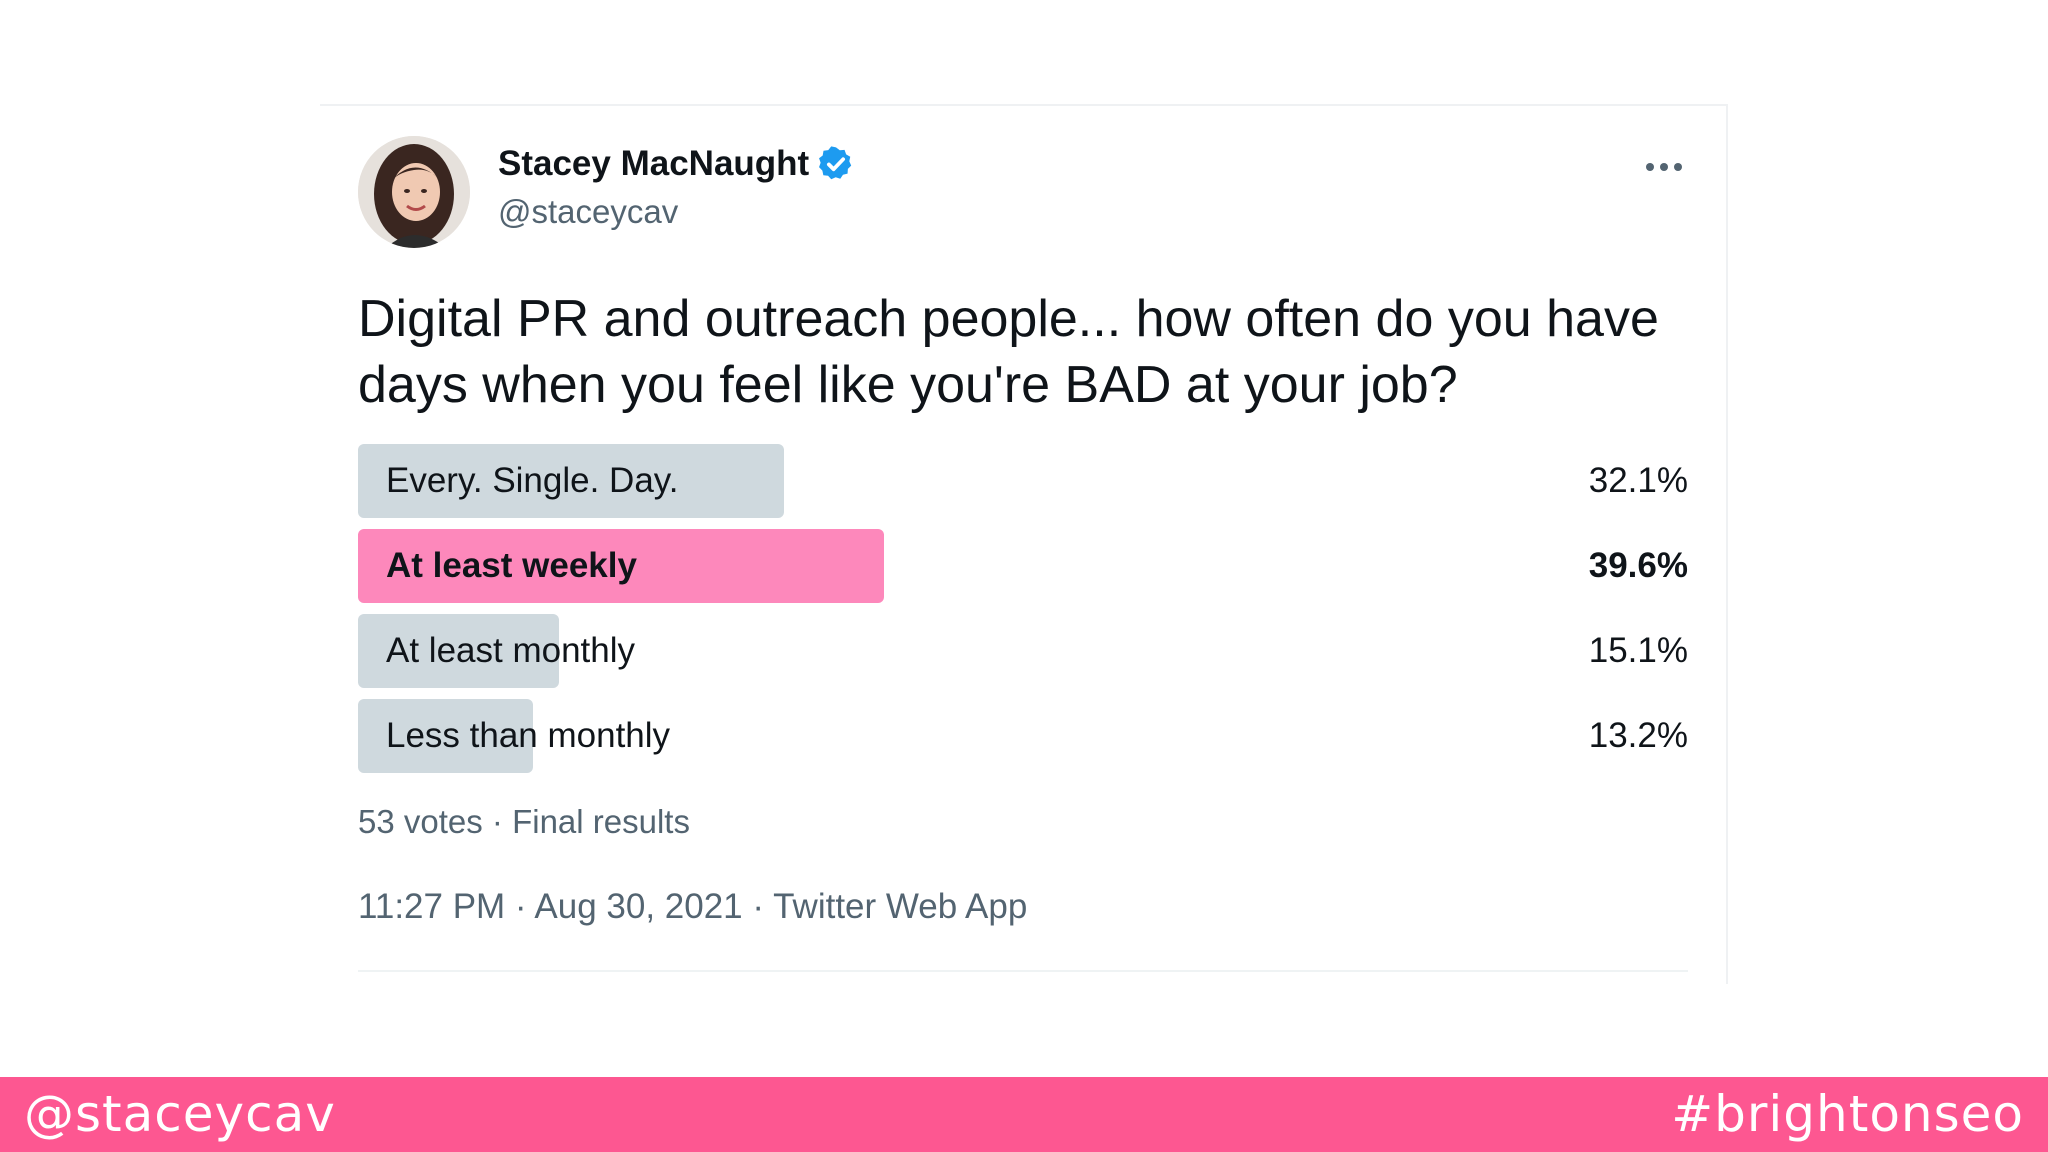 Image resolution: width=2048 pixels, height=1152 pixels. What do you see at coordinates (588, 211) in the screenshot?
I see `author-handle: @staceycav` at bounding box center [588, 211].